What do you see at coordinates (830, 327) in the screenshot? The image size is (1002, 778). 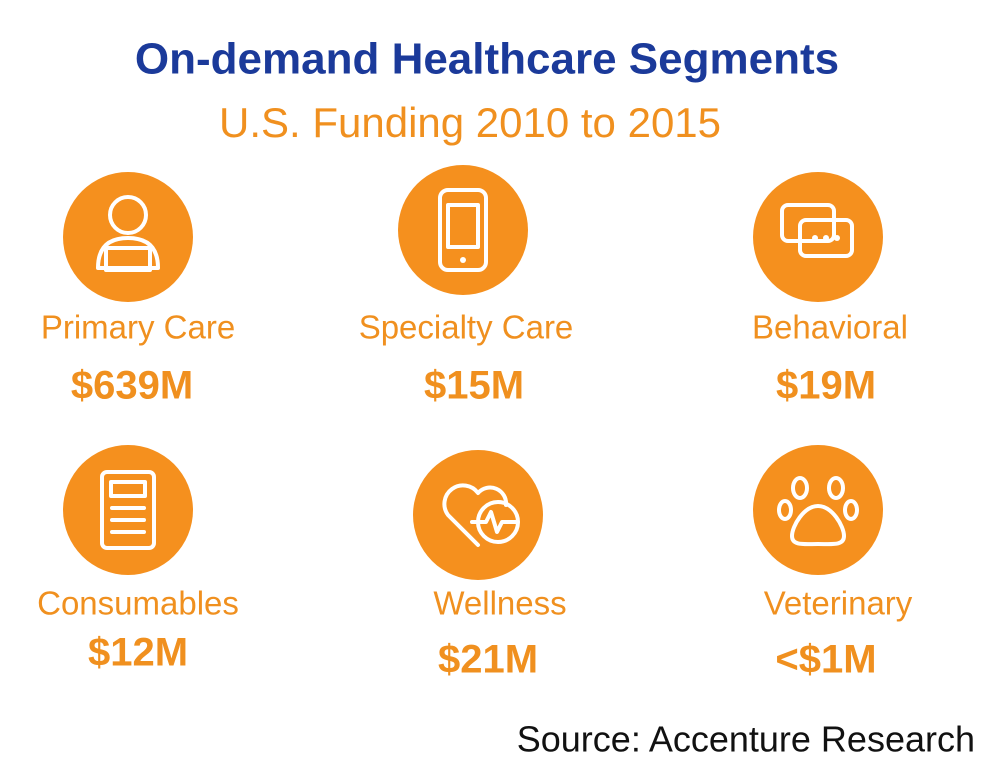 I see `segment-label: Behavioral` at bounding box center [830, 327].